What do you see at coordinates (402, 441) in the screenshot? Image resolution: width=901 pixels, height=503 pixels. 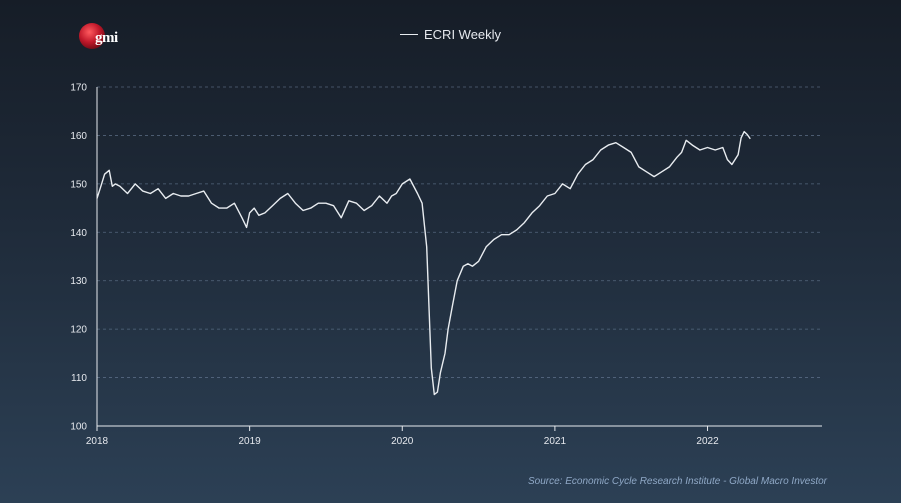 I see `x-tick-label-2020: 2020` at bounding box center [402, 441].